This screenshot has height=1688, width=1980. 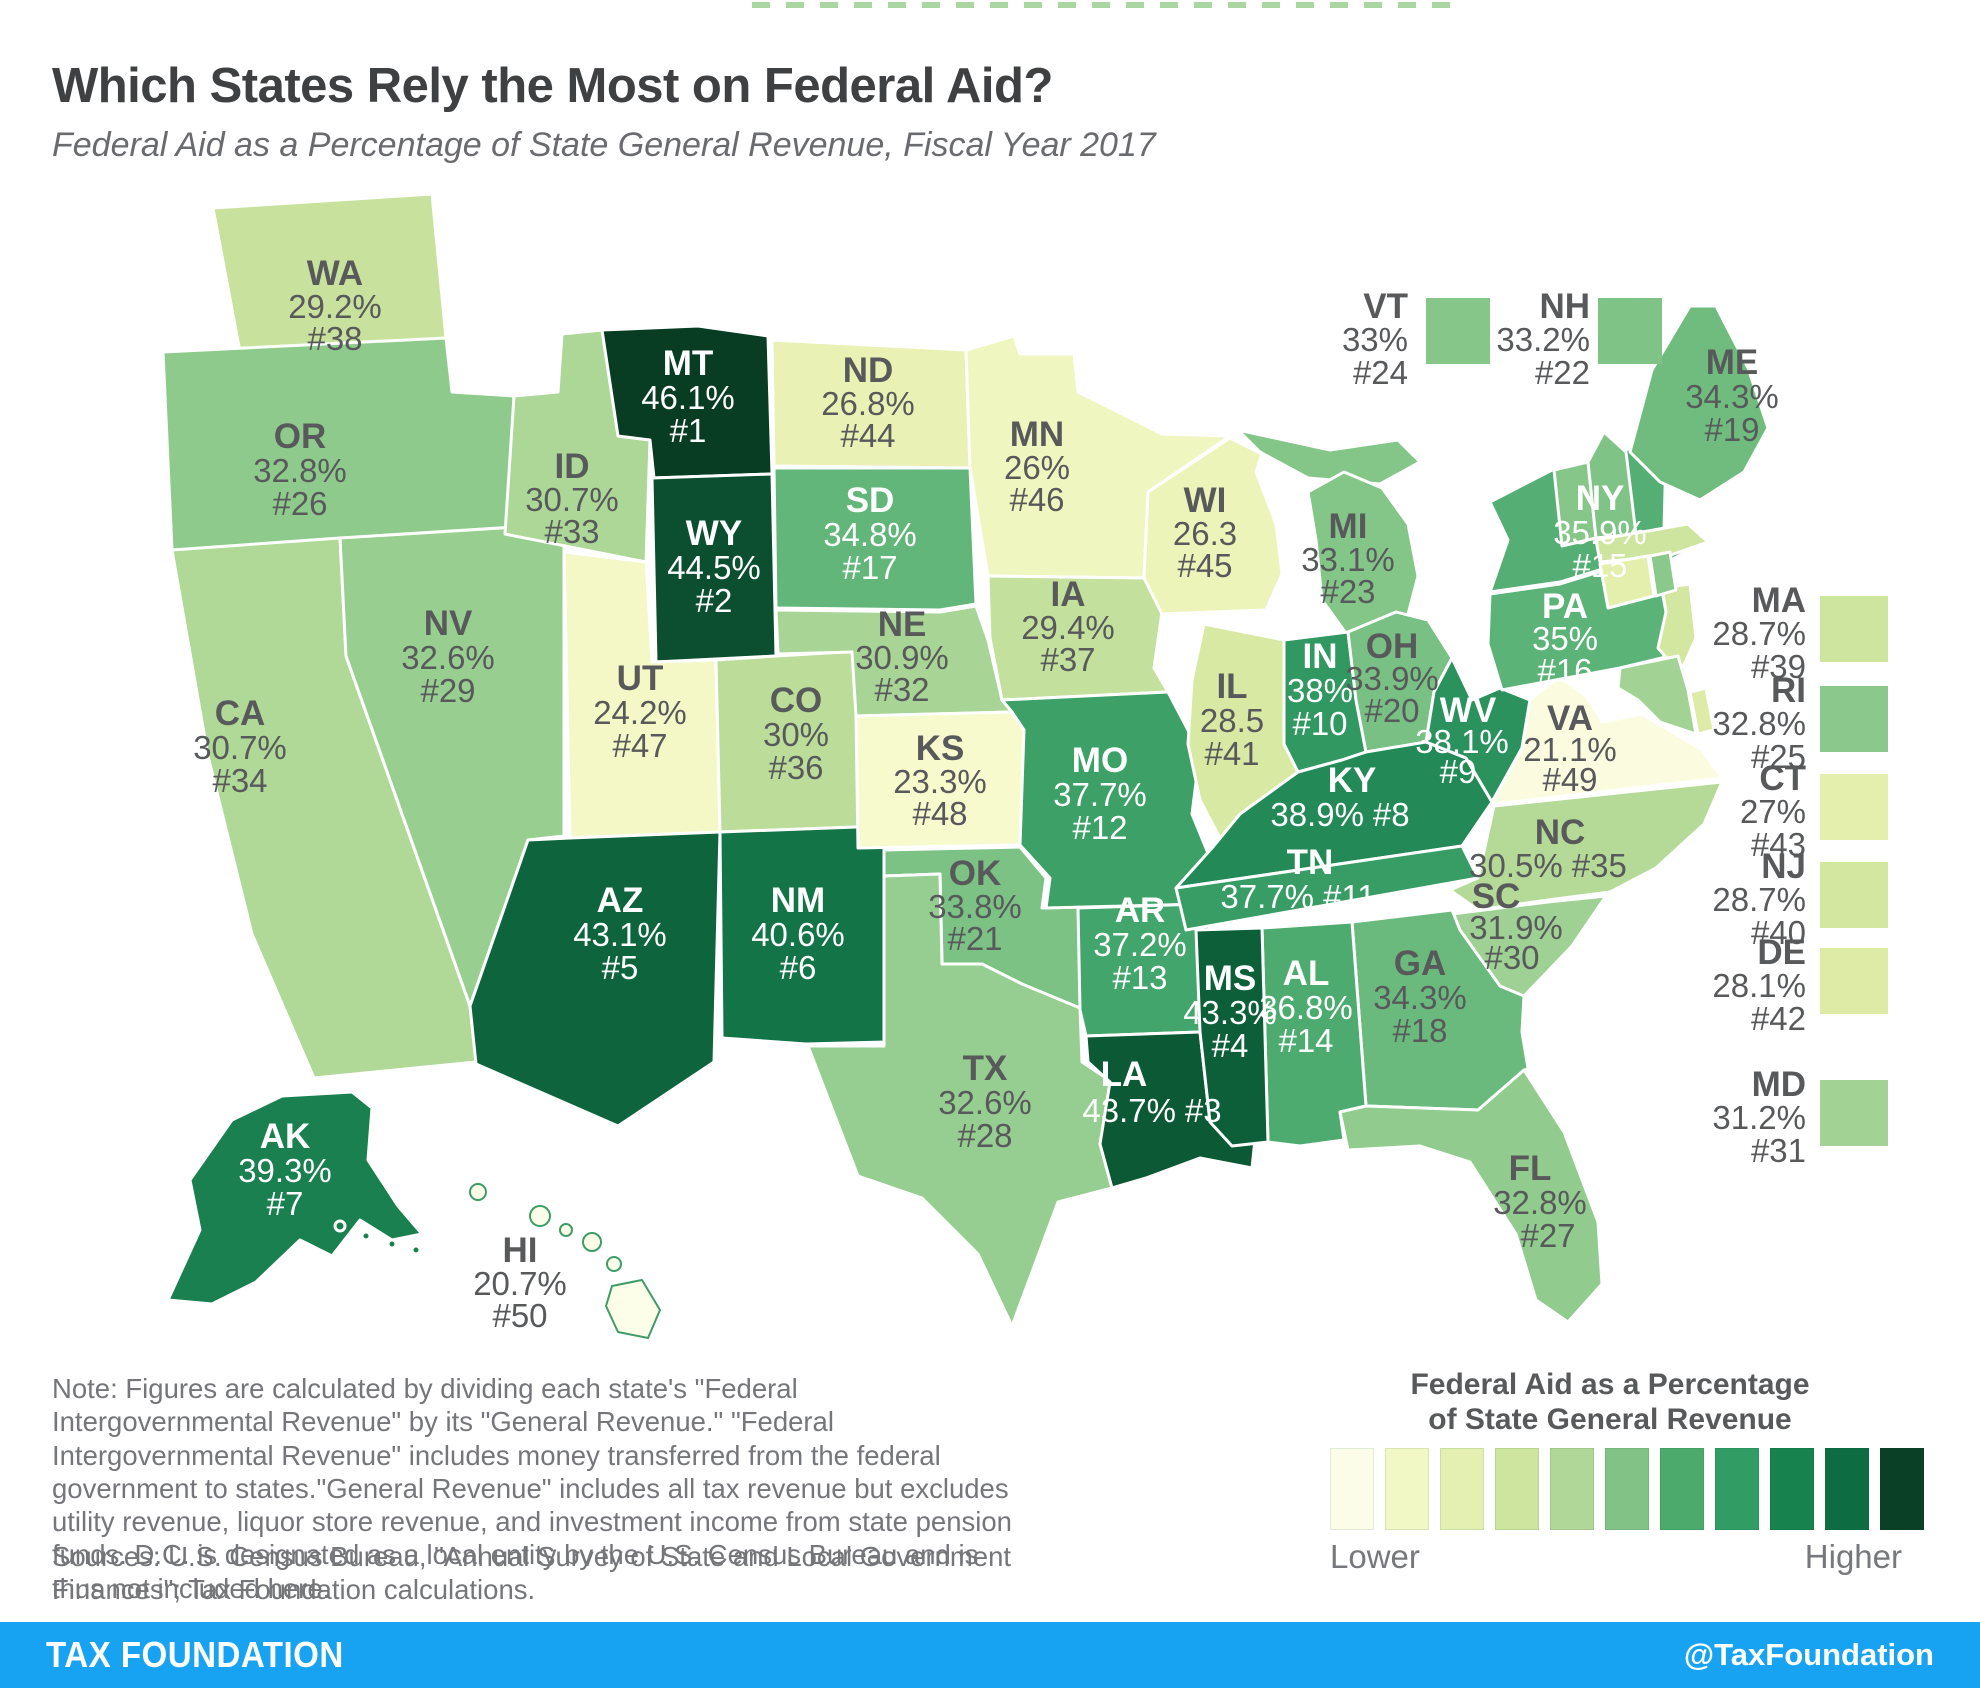 I want to click on legend-higher-label: Higher, so click(x=1853, y=1556).